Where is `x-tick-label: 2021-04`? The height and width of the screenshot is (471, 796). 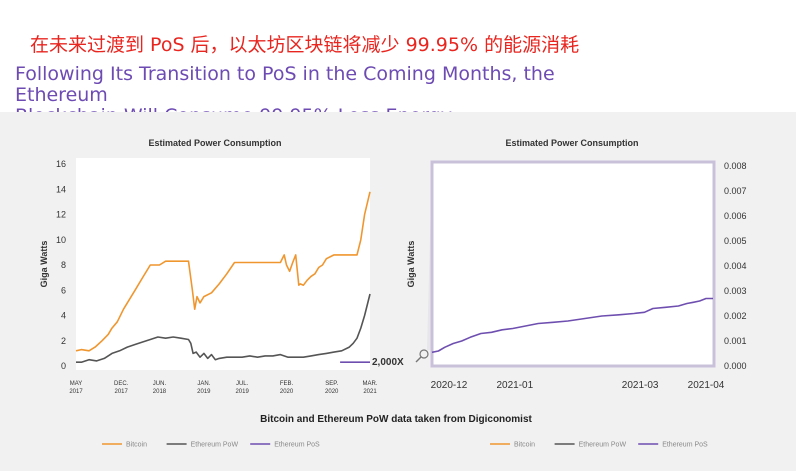
x-tick-label: 2021-04 is located at coordinates (706, 385).